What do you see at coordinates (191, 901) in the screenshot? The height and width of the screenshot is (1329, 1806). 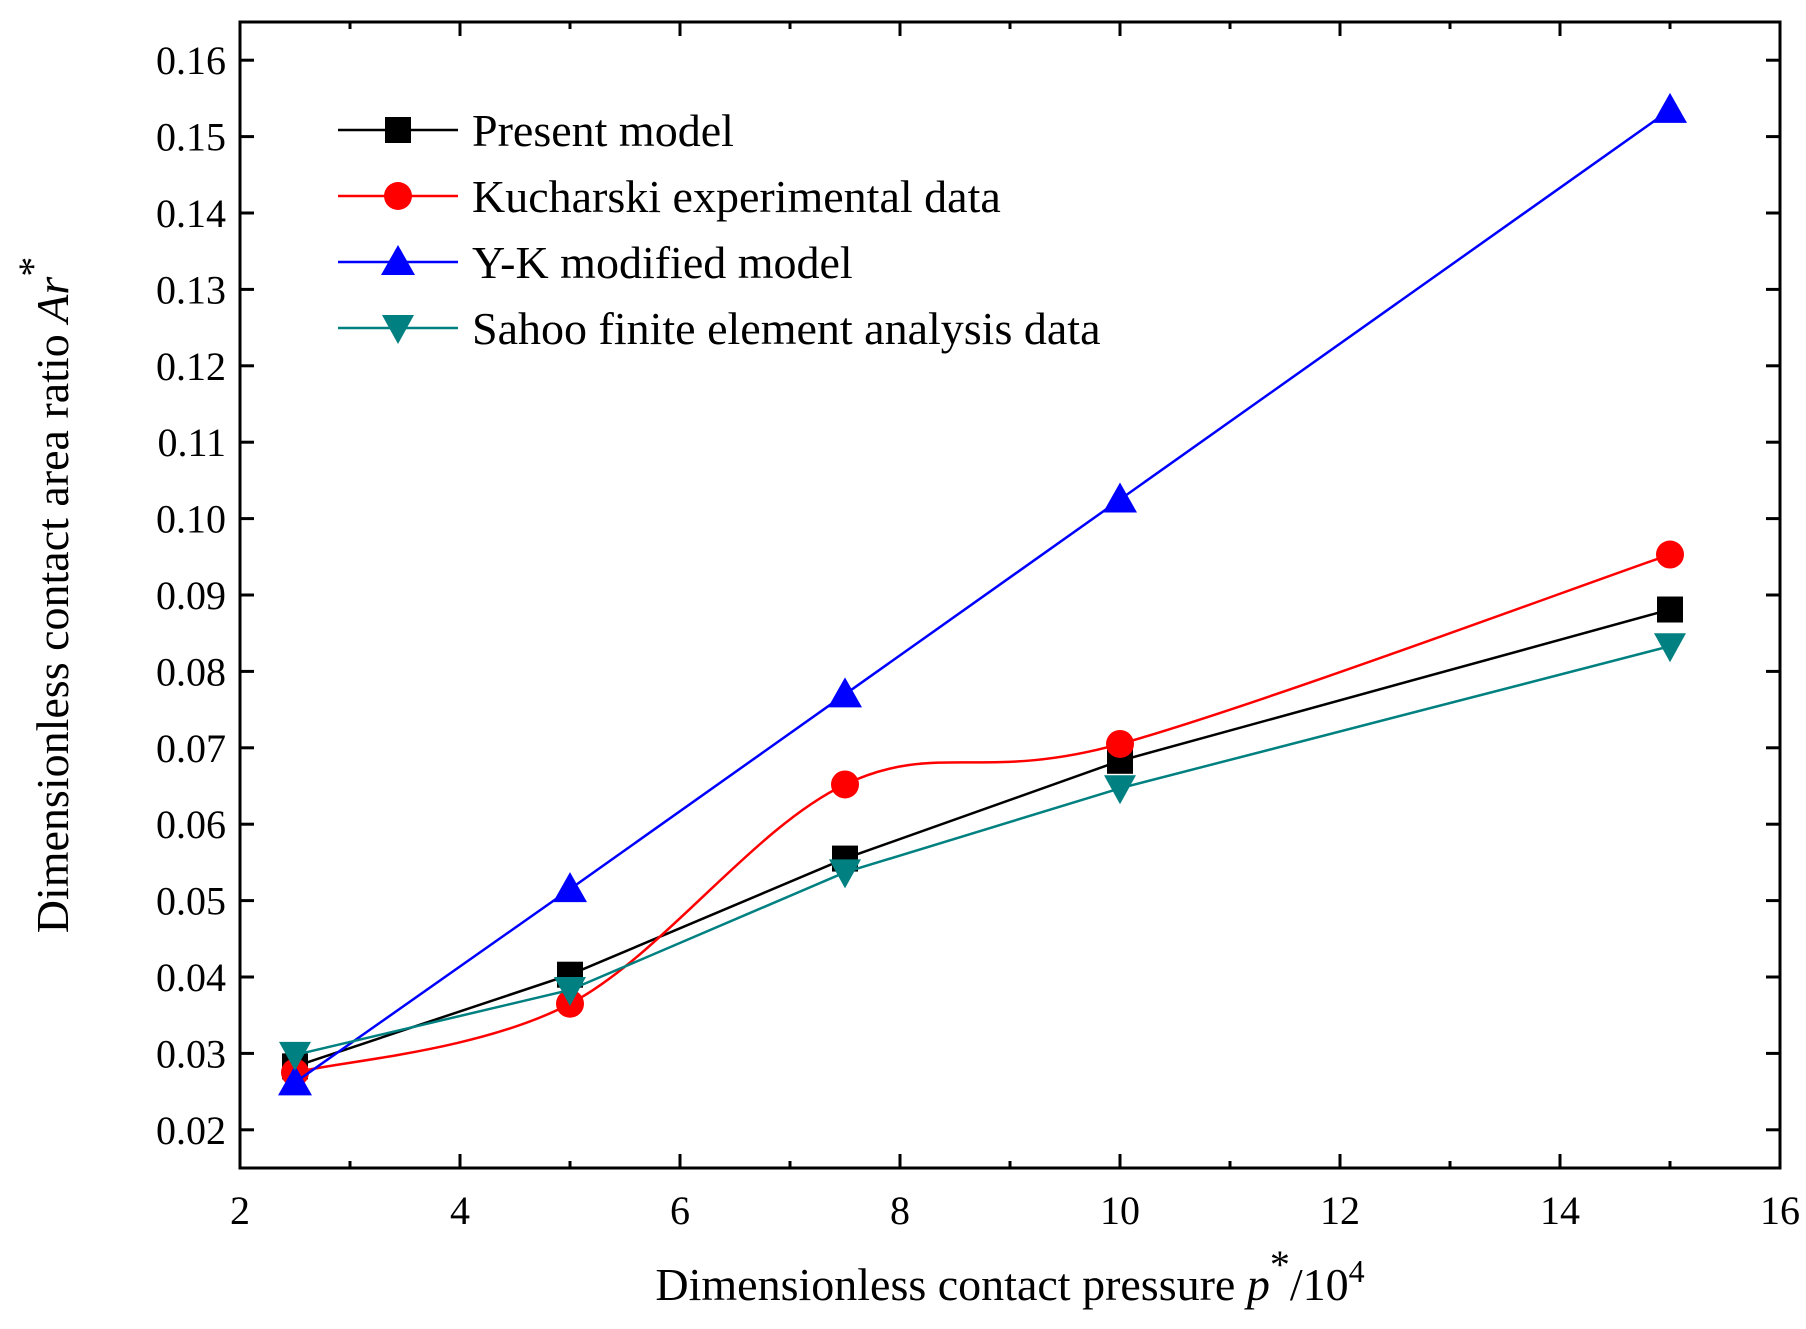 I see `y-tick-label: 0.05` at bounding box center [191, 901].